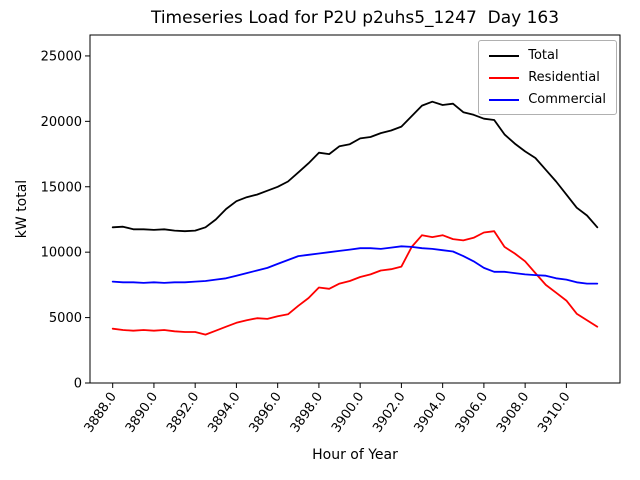  I want to click on x-tick-label: 3896.0, so click(266, 413).